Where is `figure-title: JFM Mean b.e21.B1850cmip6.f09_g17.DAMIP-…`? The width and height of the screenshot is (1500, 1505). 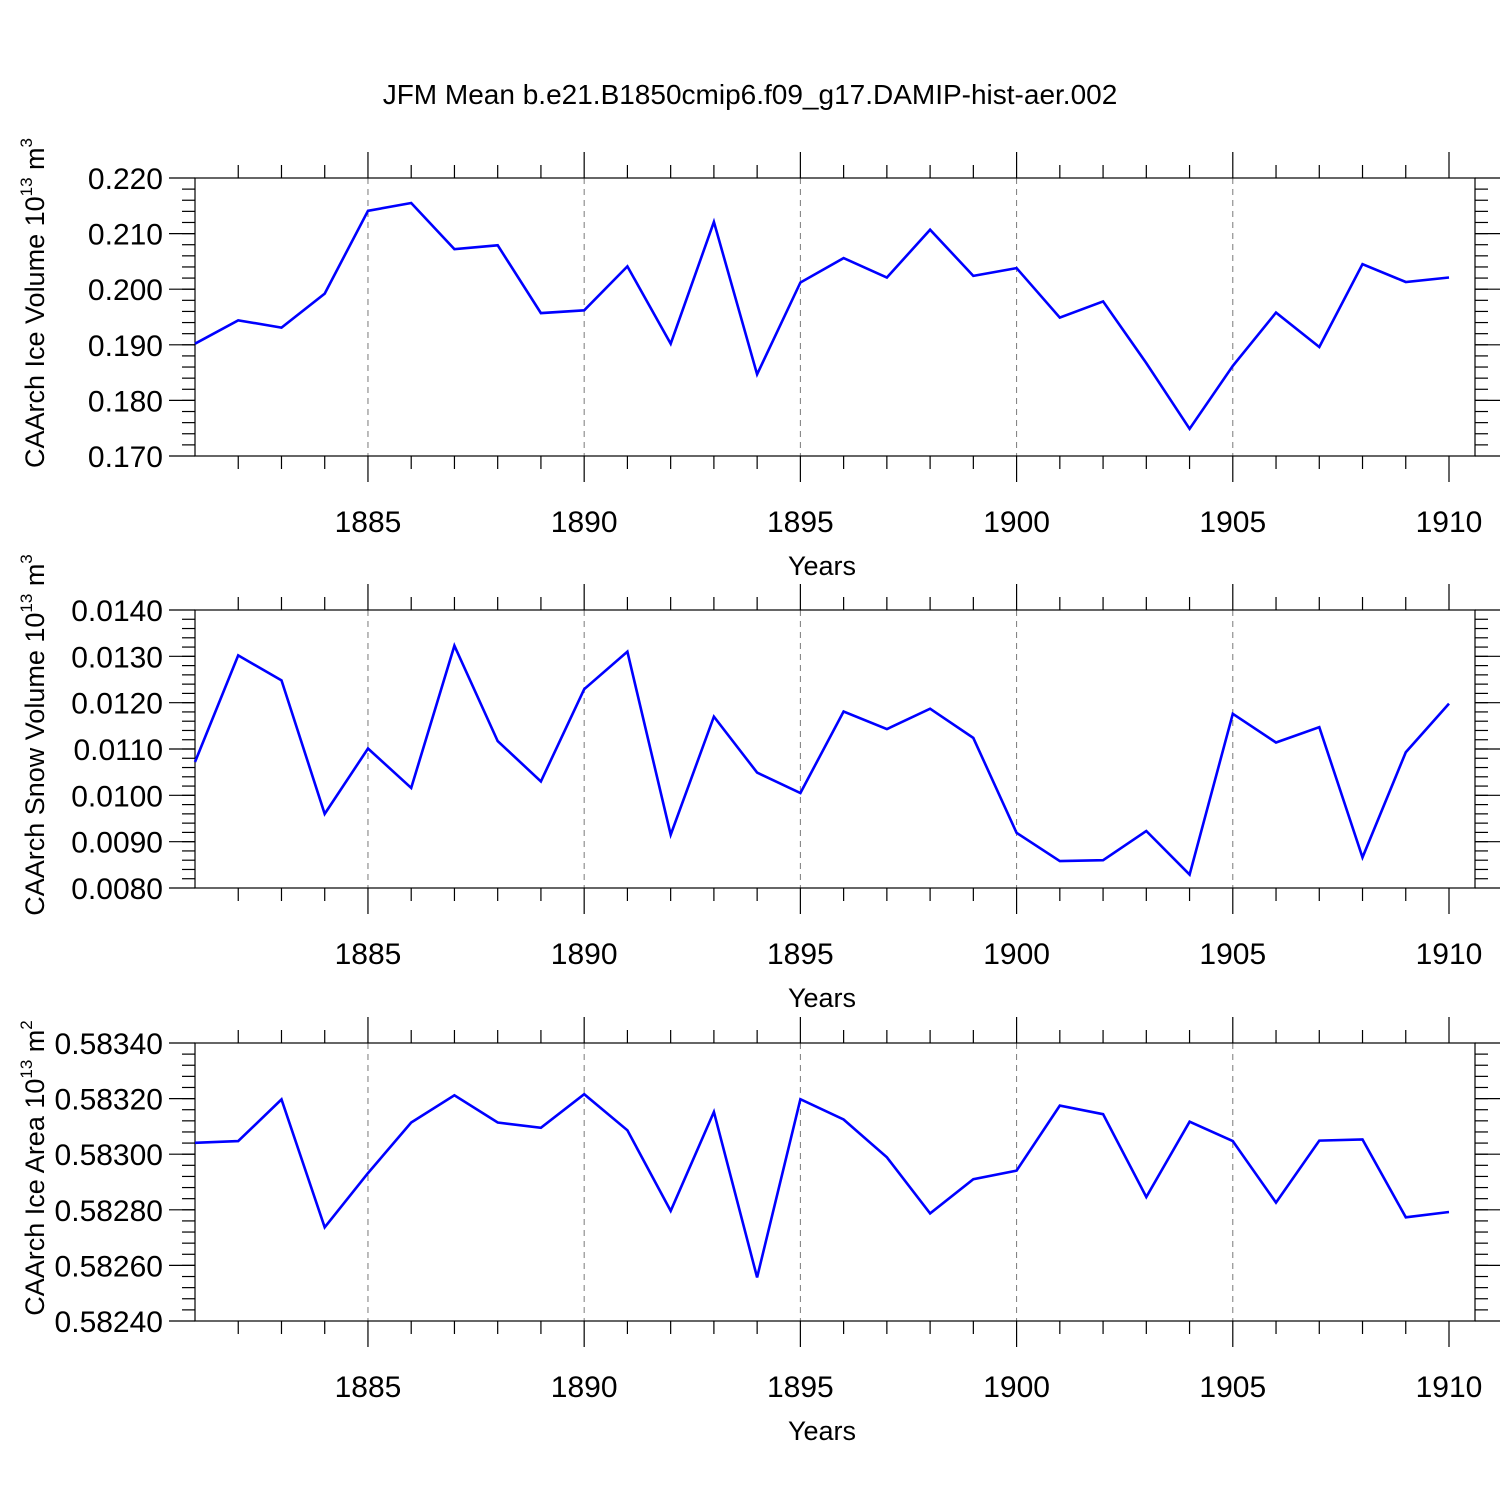
figure-title: JFM Mean b.e21.B1850cmip6.f09_g17.DAMIP-… is located at coordinates (750, 94).